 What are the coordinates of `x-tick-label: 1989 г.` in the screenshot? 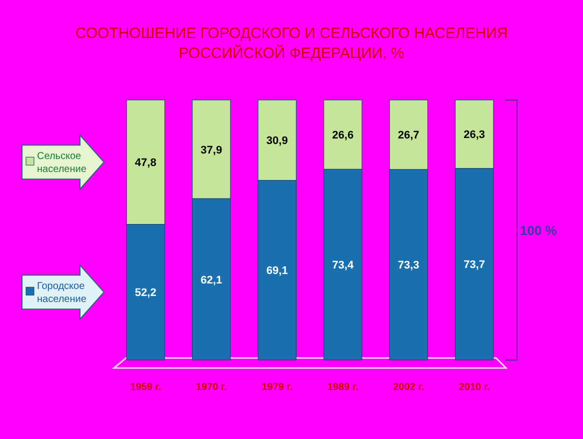 It's located at (343, 387).